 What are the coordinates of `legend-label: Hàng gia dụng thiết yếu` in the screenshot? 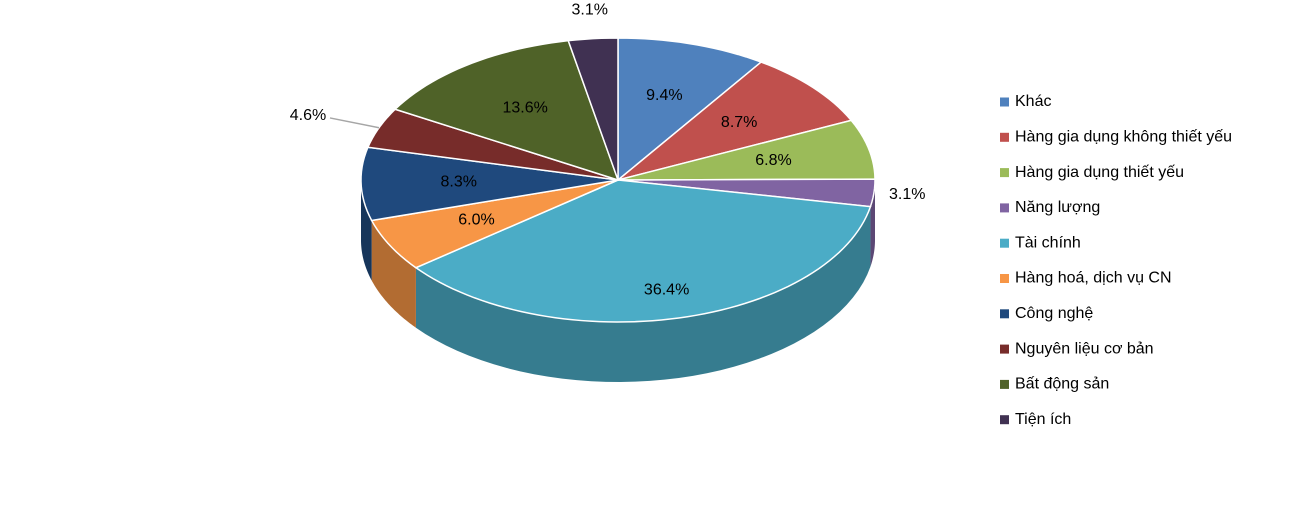 It's located at (1099, 172).